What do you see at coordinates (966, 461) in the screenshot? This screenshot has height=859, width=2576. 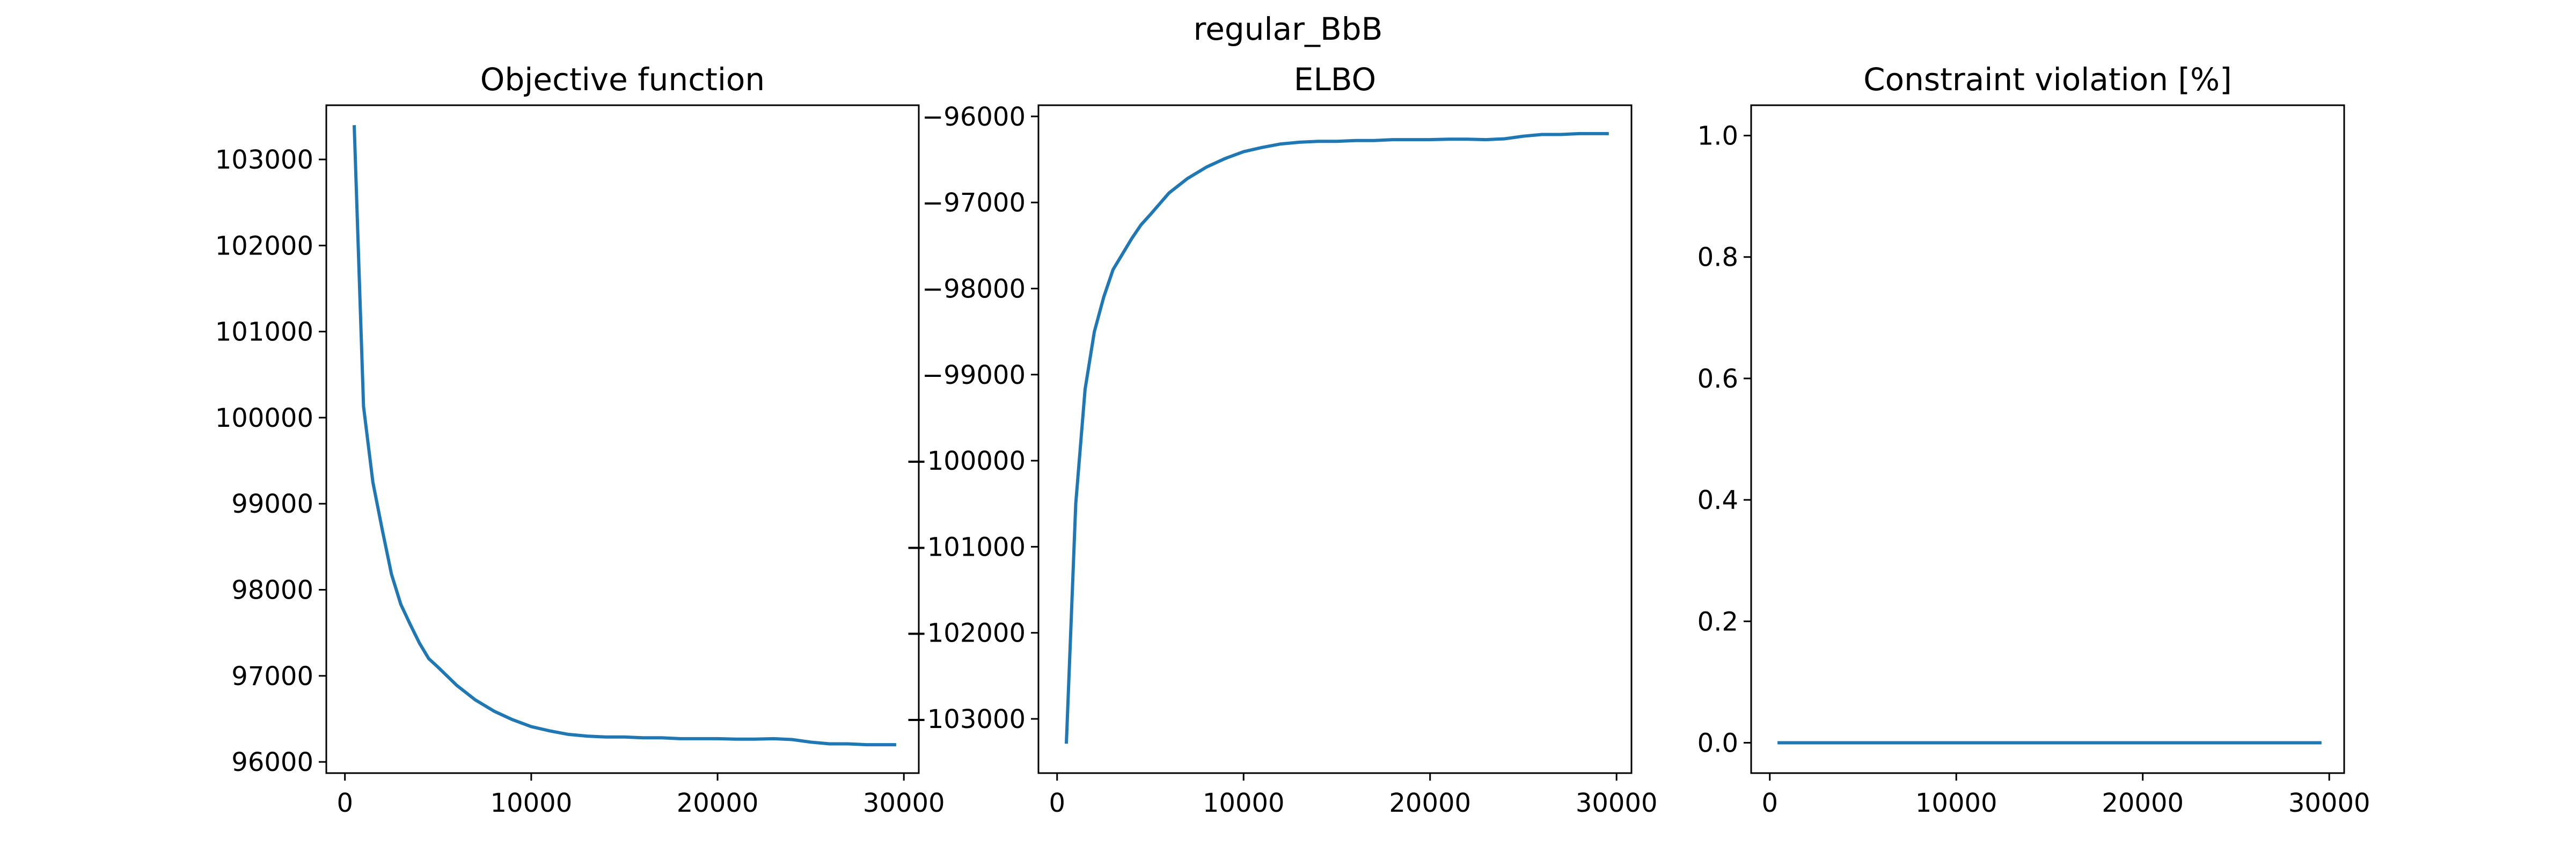 I see `y-tick-label: −100000` at bounding box center [966, 461].